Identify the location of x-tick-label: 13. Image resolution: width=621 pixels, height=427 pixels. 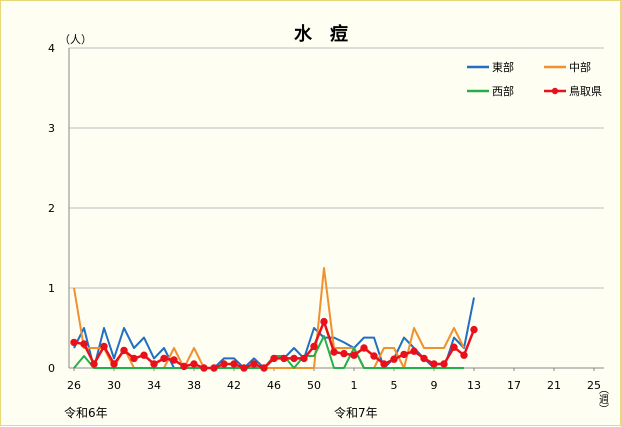
(474, 385).